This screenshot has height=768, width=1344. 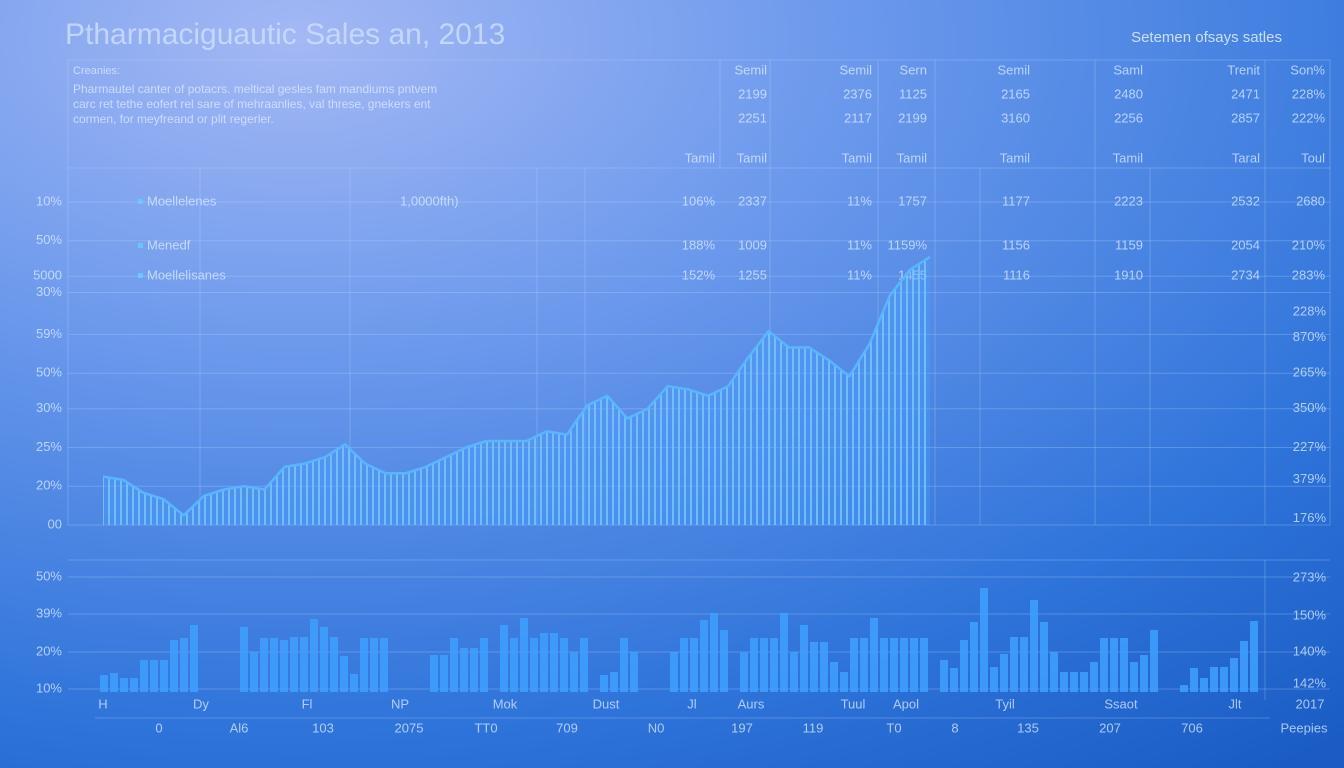 What do you see at coordinates (913, 93) in the screenshot?
I see `table-cell: 1125` at bounding box center [913, 93].